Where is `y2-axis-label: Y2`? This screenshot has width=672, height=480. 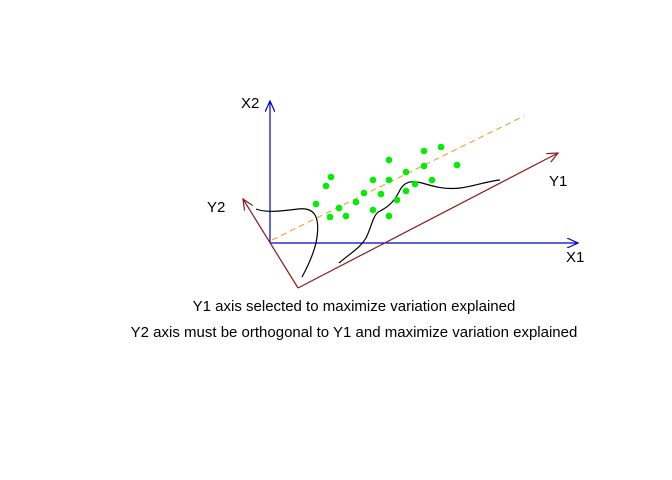 y2-axis-label: Y2 is located at coordinates (216, 207).